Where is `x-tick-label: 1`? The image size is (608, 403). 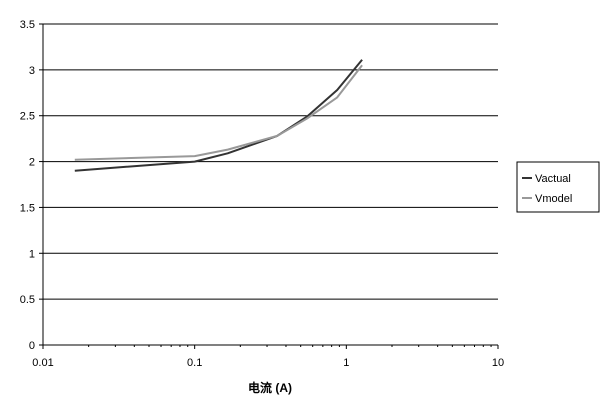 x-tick-label: 1 is located at coordinates (346, 363).